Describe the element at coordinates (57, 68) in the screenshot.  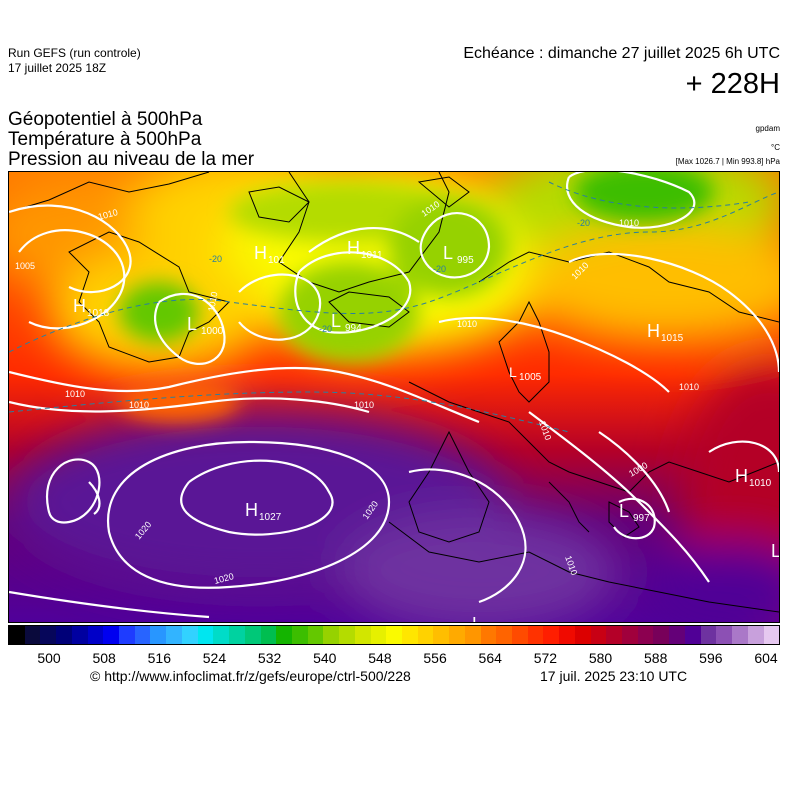
I see `run-date: 17 juillet 2025 18Z` at that location.